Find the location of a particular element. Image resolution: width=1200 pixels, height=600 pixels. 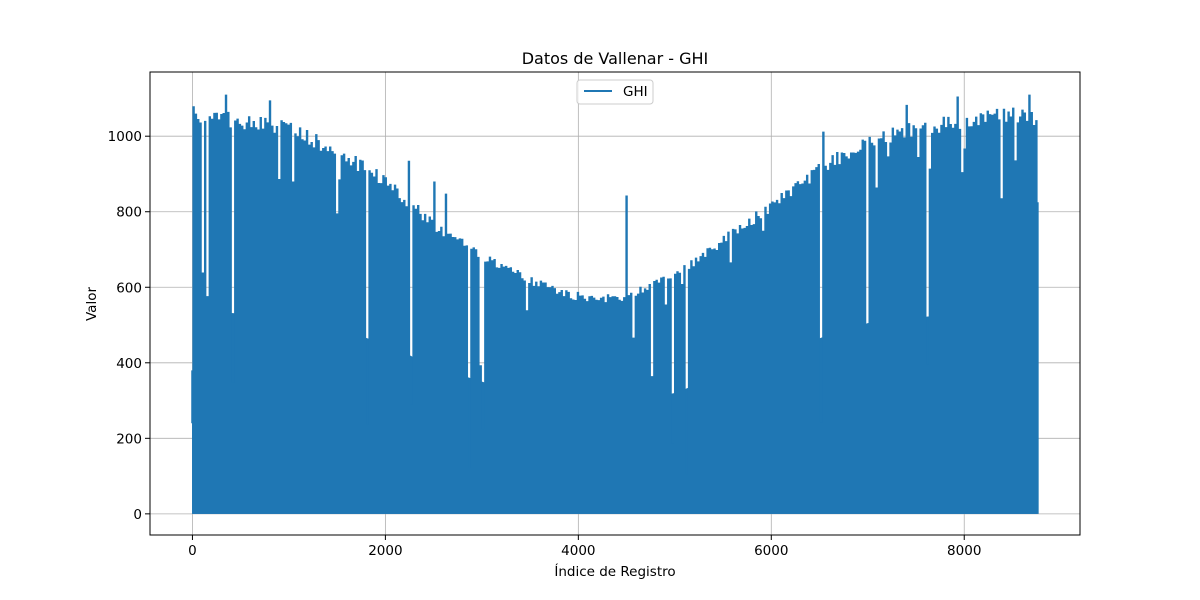

x-tick-label: 0 is located at coordinates (192, 551).